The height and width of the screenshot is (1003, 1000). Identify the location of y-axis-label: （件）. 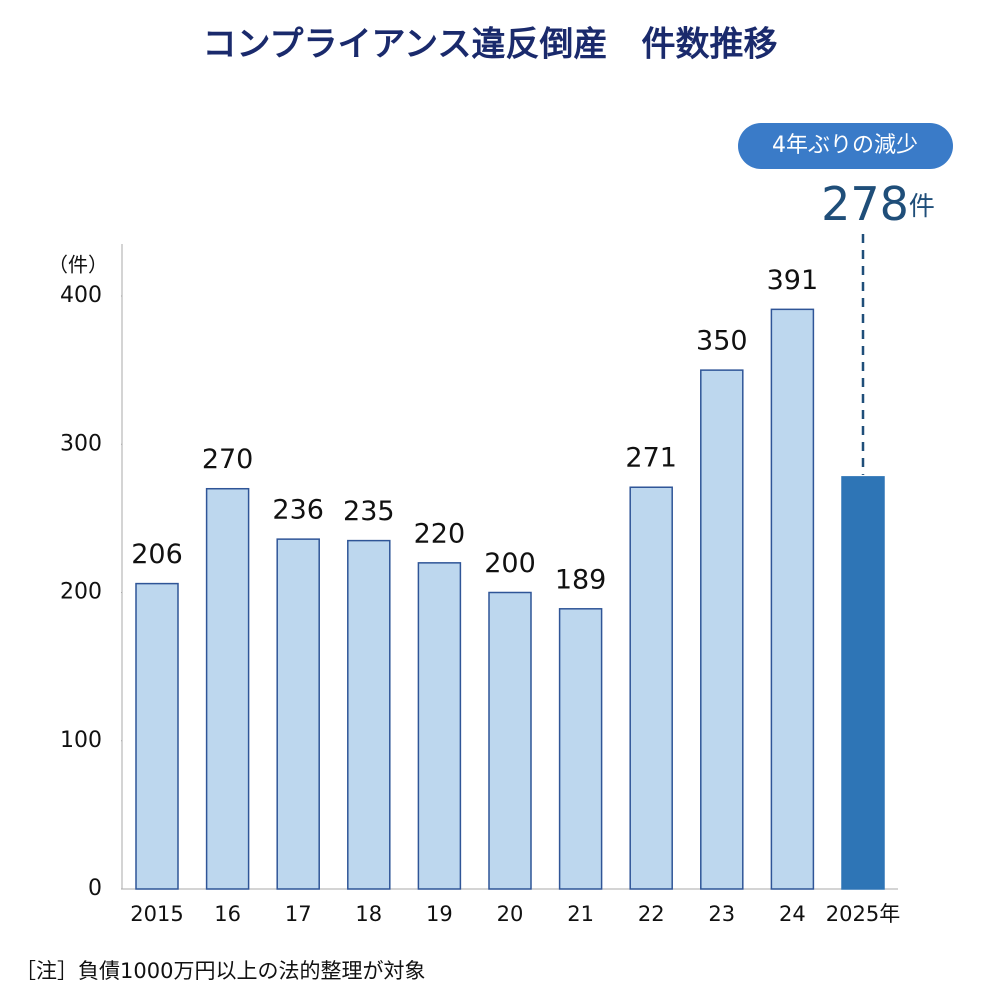
(78, 265).